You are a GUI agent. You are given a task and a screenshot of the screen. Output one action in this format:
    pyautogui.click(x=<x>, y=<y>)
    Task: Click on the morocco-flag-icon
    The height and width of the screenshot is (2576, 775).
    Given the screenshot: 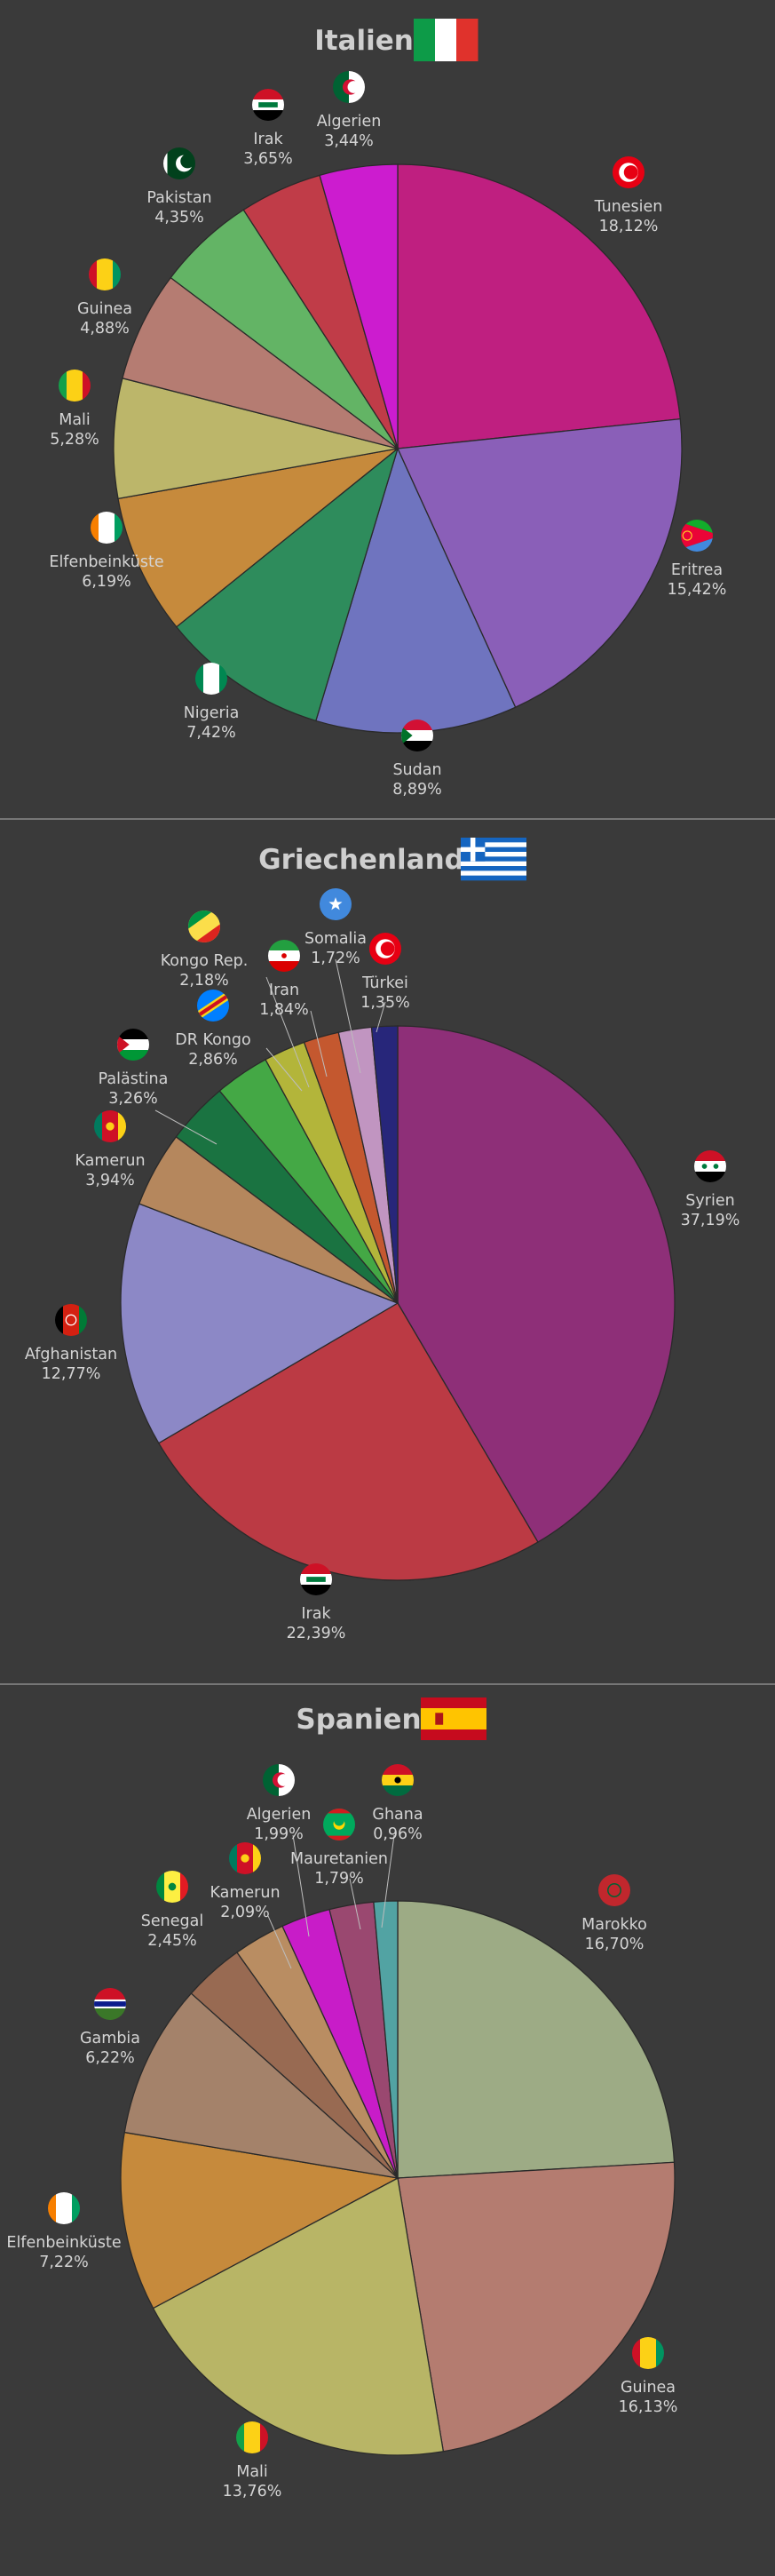 What is the action you would take?
    pyautogui.click(x=614, y=1890)
    